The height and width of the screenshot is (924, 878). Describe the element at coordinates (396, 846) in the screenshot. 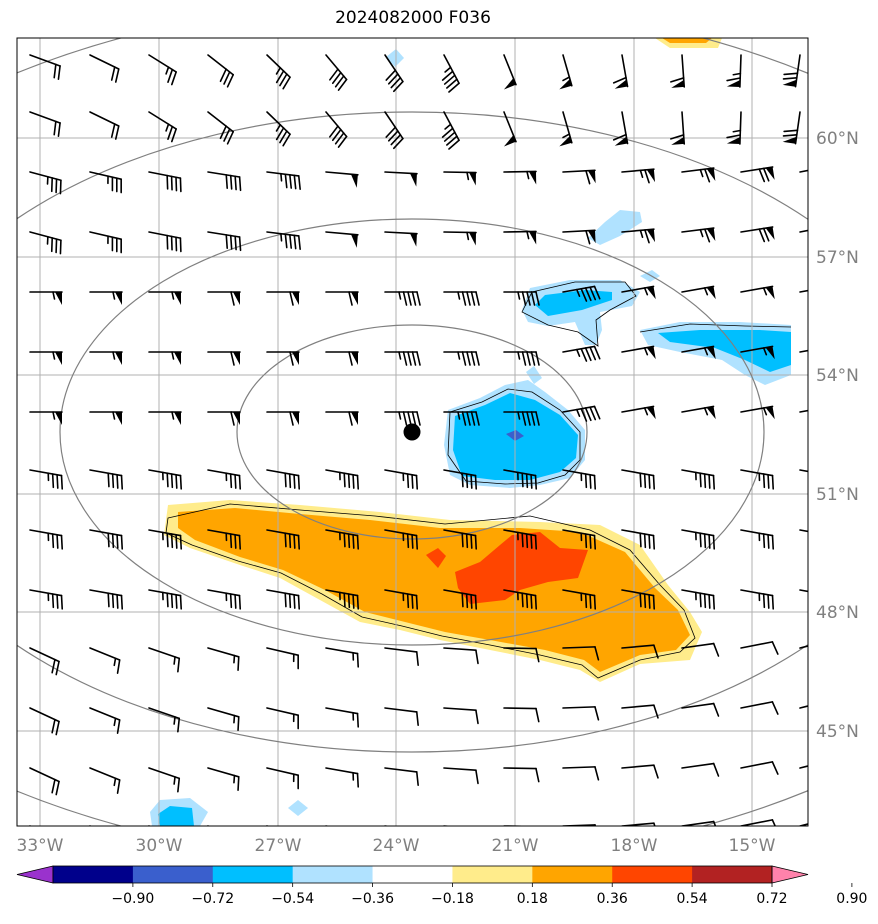

I see `lon-label: 24°W` at that location.